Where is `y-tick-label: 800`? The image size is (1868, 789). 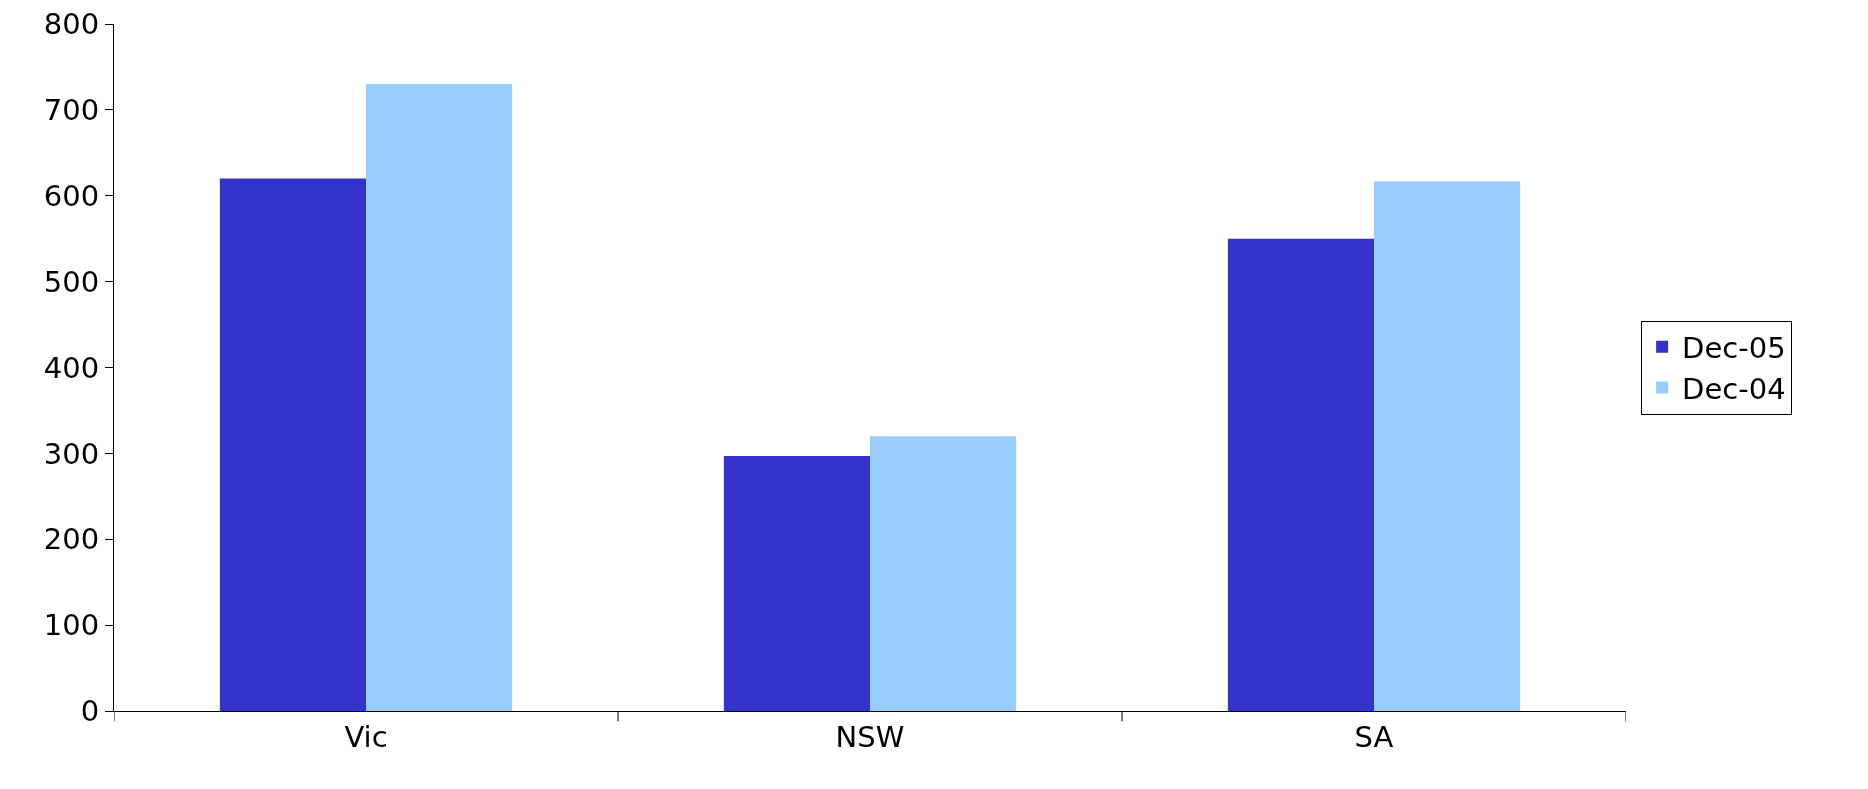
y-tick-label: 800 is located at coordinates (71, 24).